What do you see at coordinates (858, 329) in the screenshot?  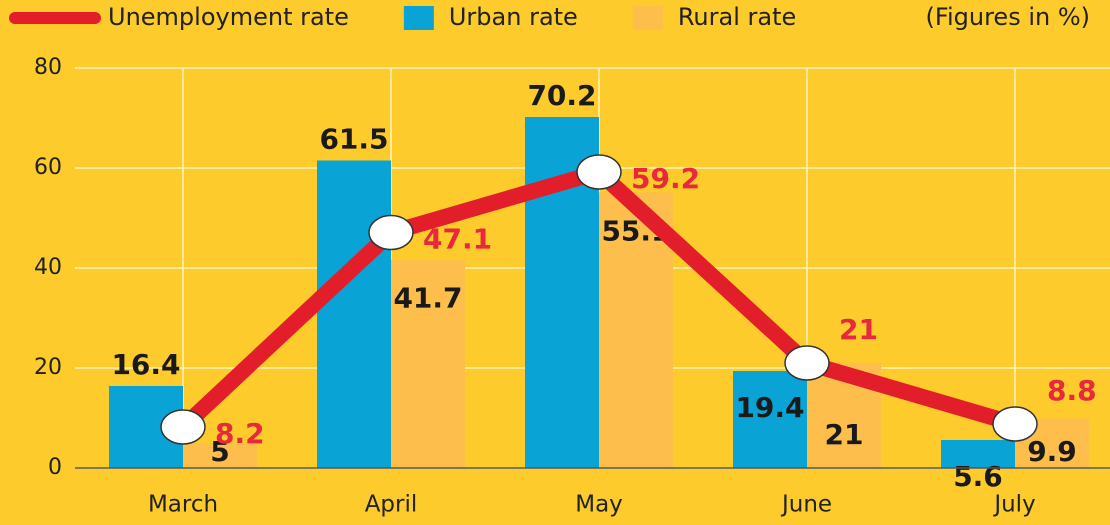 I see `line-value-label: 21` at bounding box center [858, 329].